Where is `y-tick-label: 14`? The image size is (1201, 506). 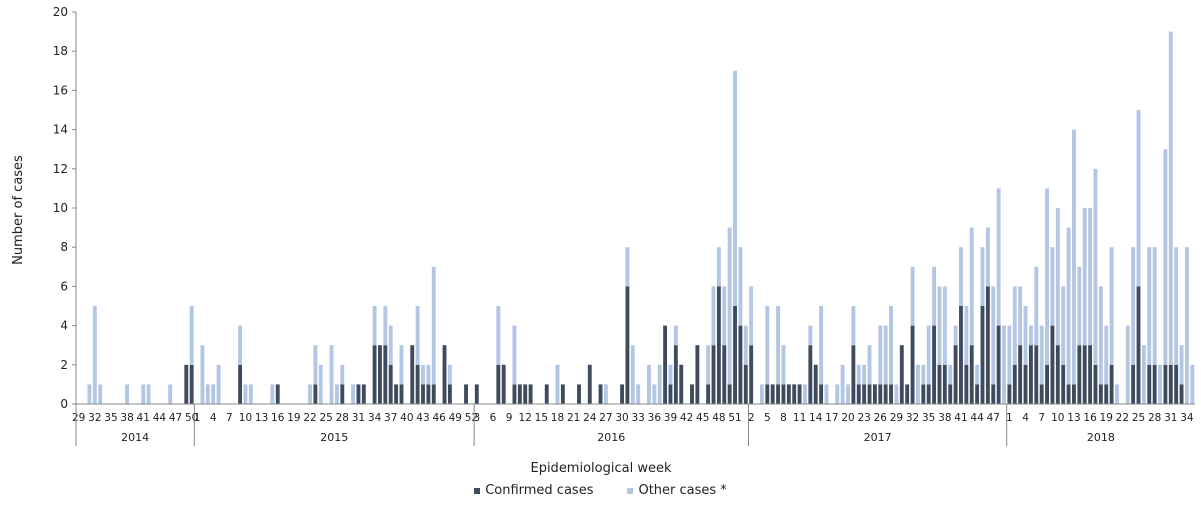 y-tick-label: 14 is located at coordinates (60, 130).